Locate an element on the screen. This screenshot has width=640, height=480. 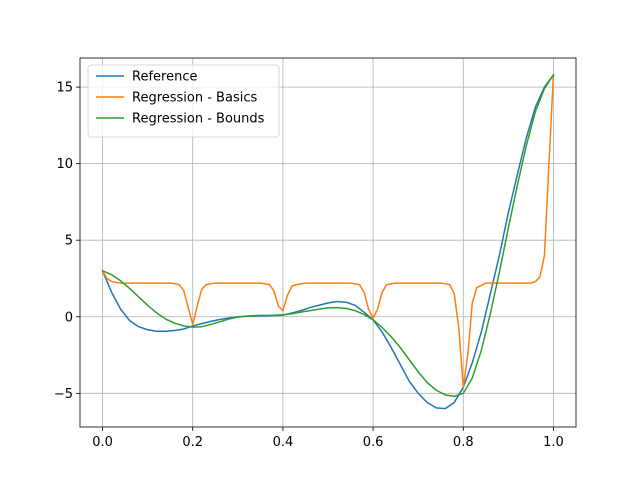
y-tick-label: 15 is located at coordinates (64, 88).